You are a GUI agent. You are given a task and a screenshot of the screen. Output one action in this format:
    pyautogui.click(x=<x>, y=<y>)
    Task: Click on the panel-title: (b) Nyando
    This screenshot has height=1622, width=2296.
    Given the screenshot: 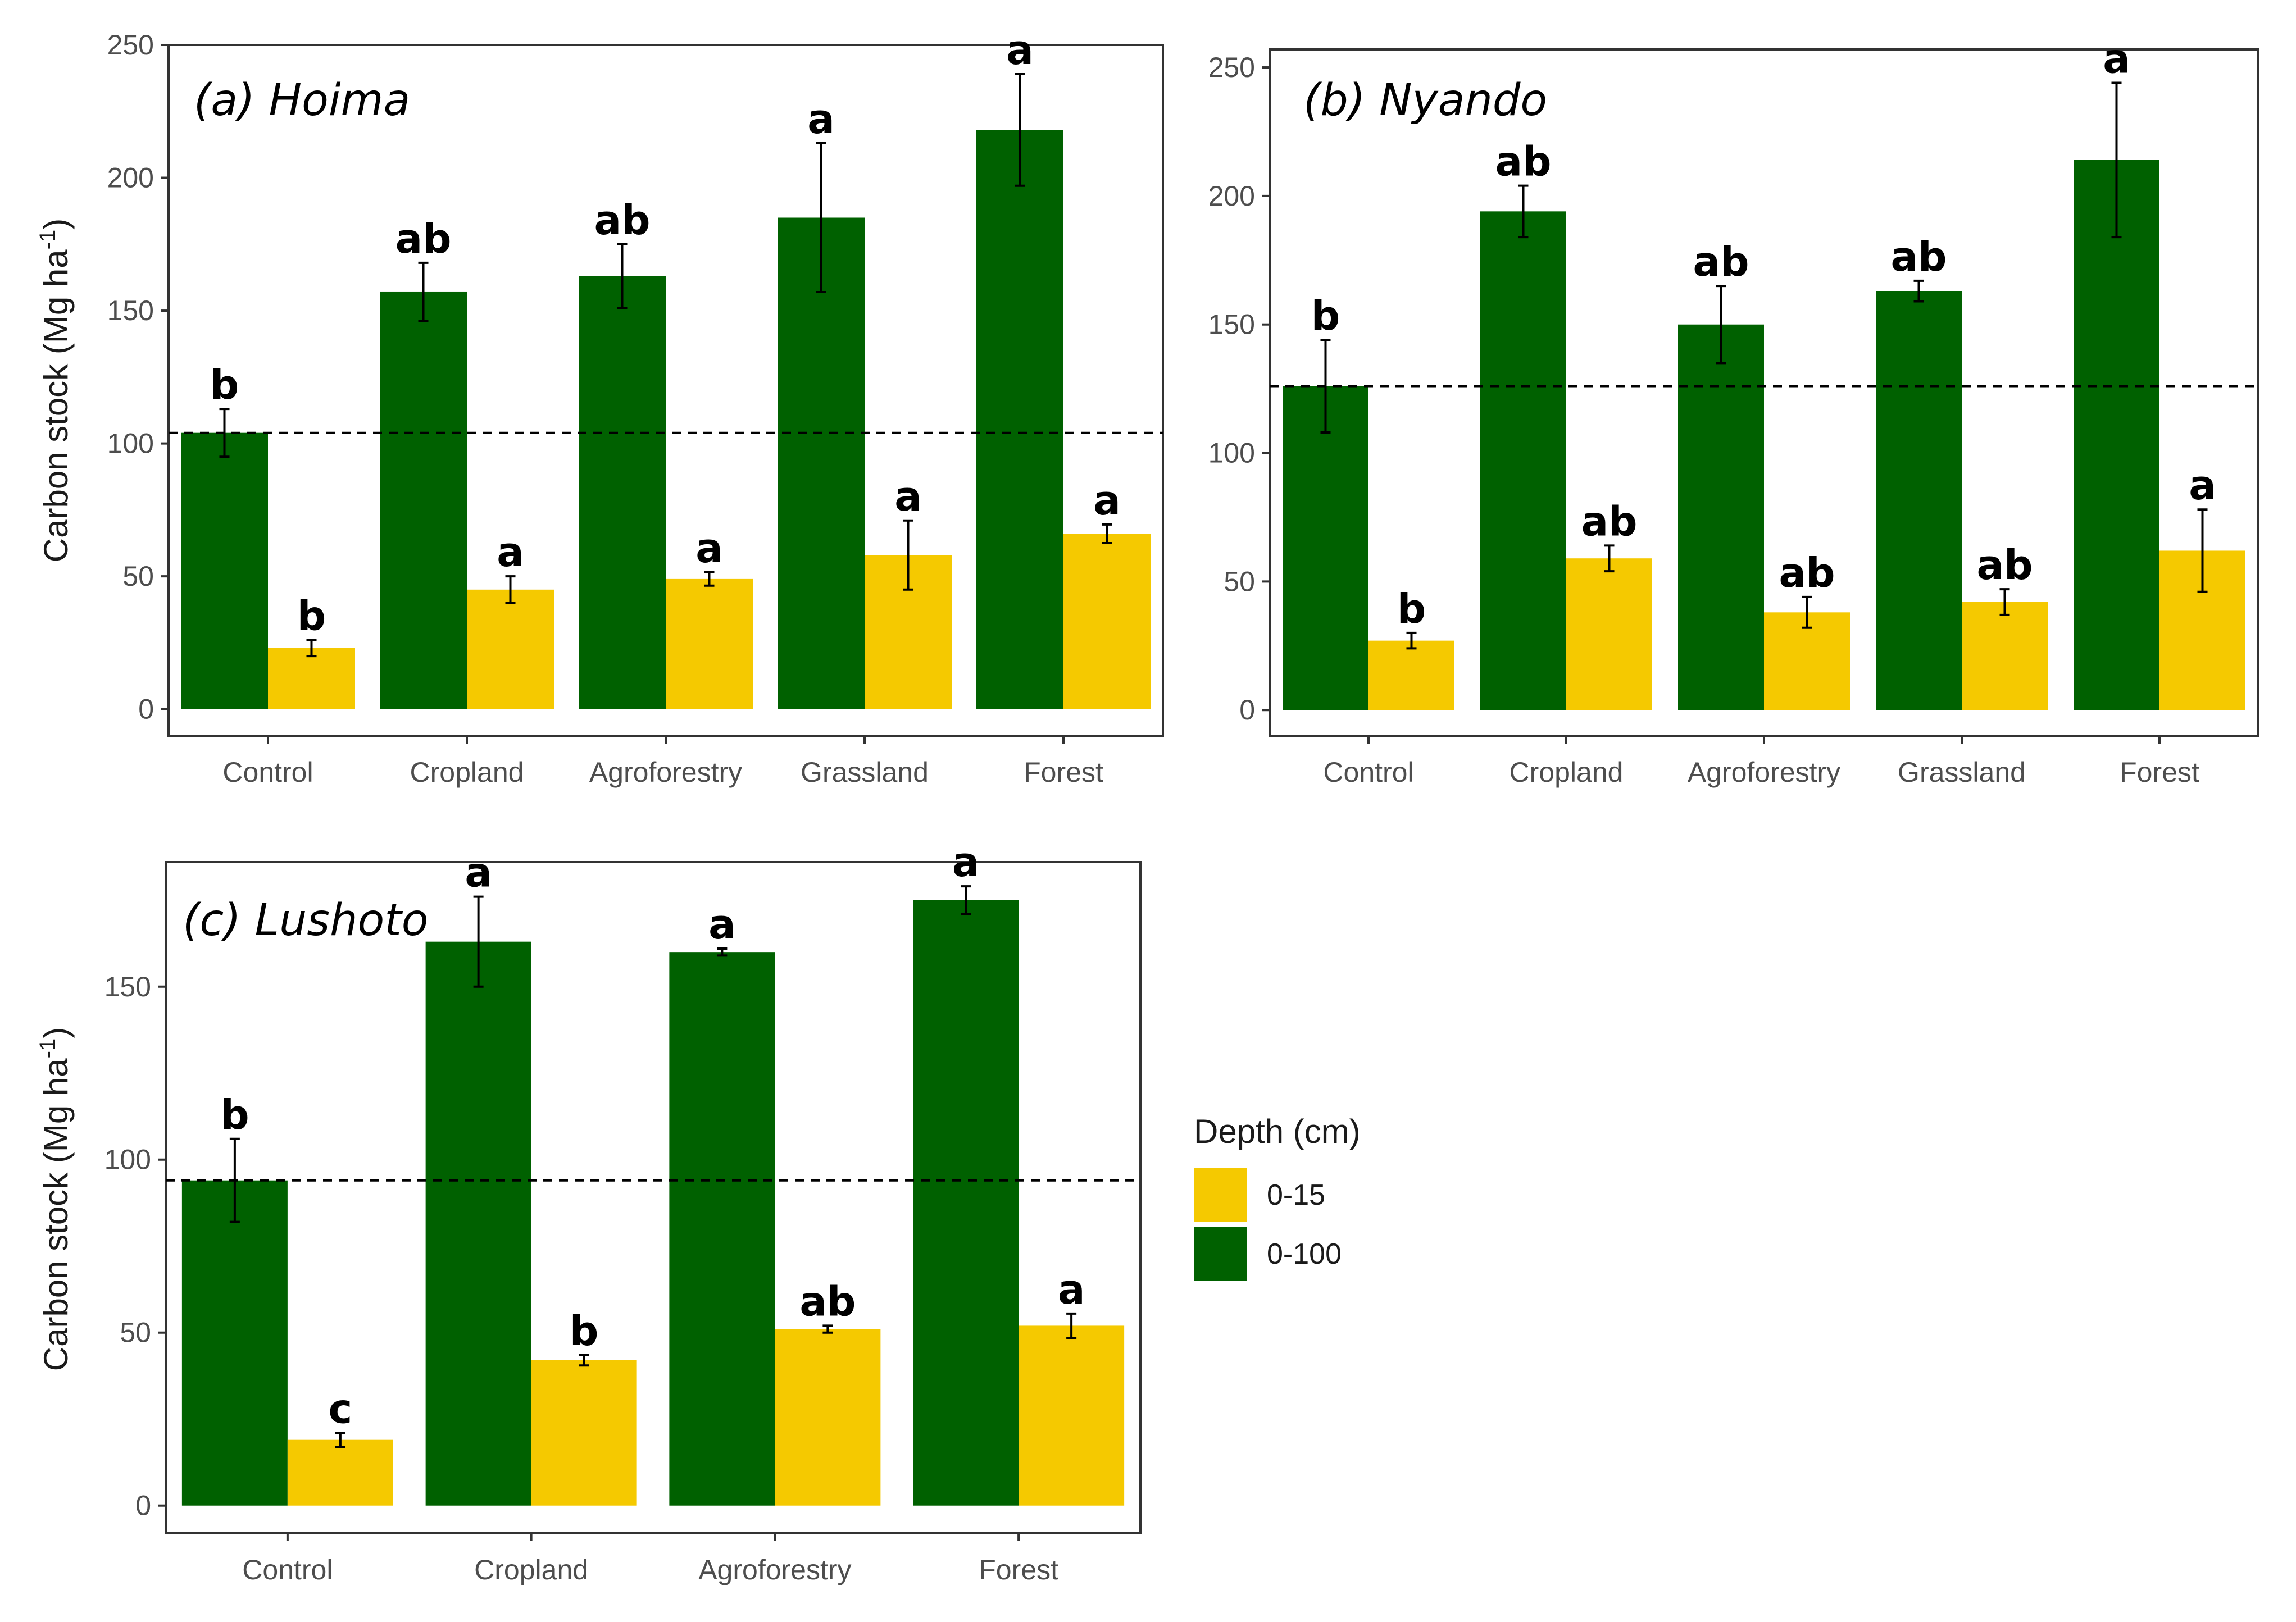 What is the action you would take?
    pyautogui.click(x=1425, y=101)
    